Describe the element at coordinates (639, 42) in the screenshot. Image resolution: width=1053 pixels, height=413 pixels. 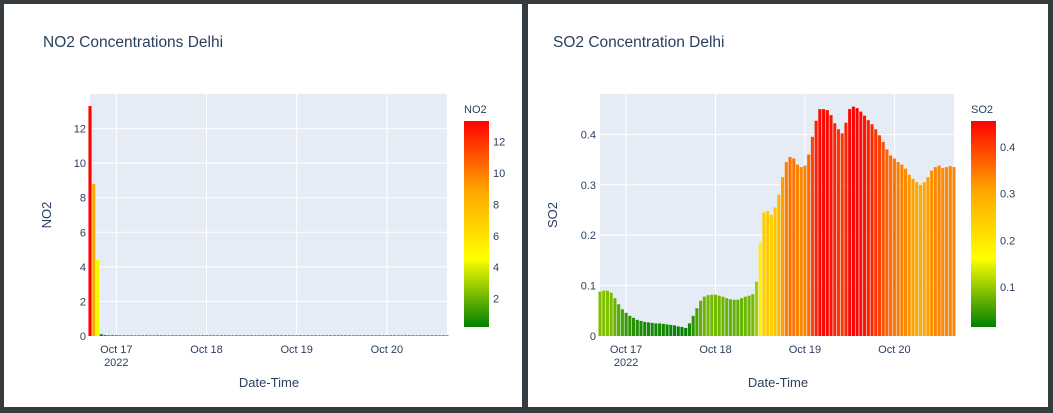
I see `chart-title: SO2 Concentration Delhi` at that location.